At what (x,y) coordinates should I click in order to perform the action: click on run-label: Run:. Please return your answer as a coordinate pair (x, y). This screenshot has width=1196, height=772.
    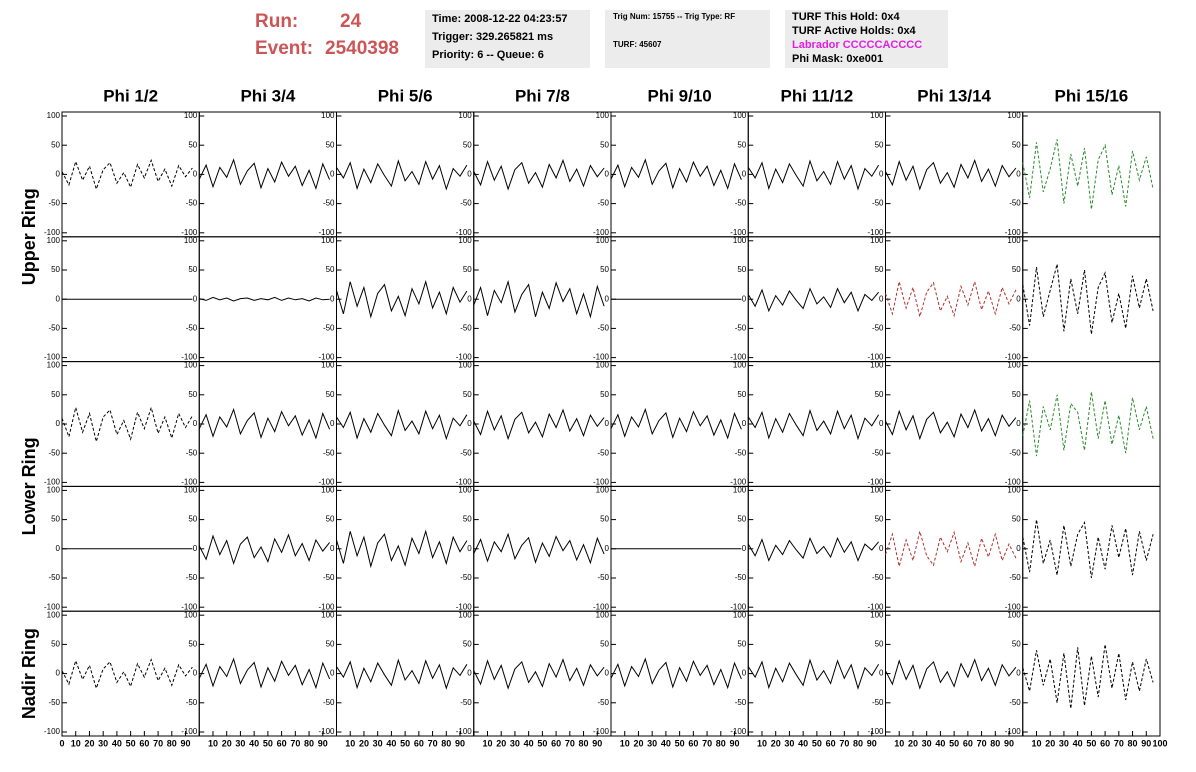
    Looking at the image, I should click on (276, 21).